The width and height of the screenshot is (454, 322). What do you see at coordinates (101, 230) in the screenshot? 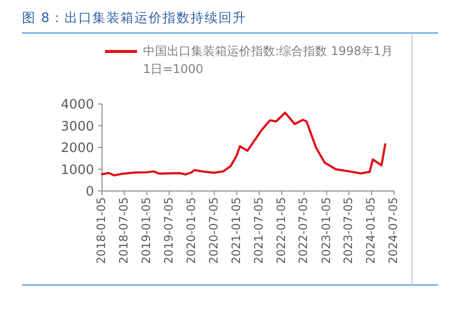
I see `x-tick-label: 2018-01-05` at bounding box center [101, 230].